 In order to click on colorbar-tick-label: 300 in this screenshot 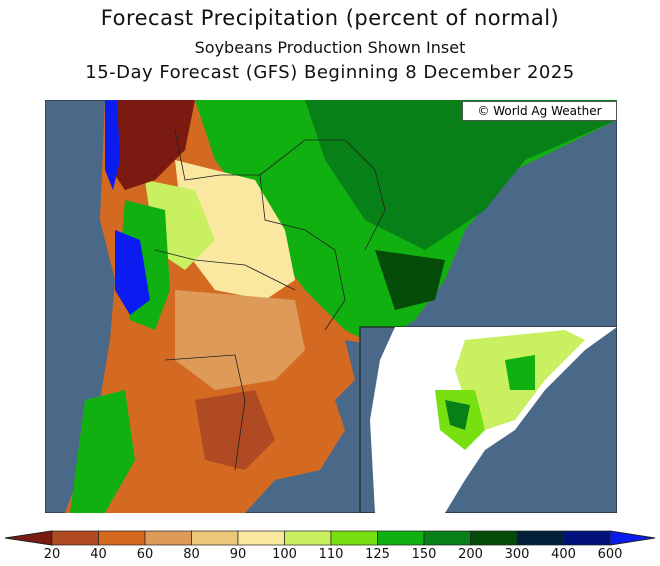, I will do `click(517, 554)`.